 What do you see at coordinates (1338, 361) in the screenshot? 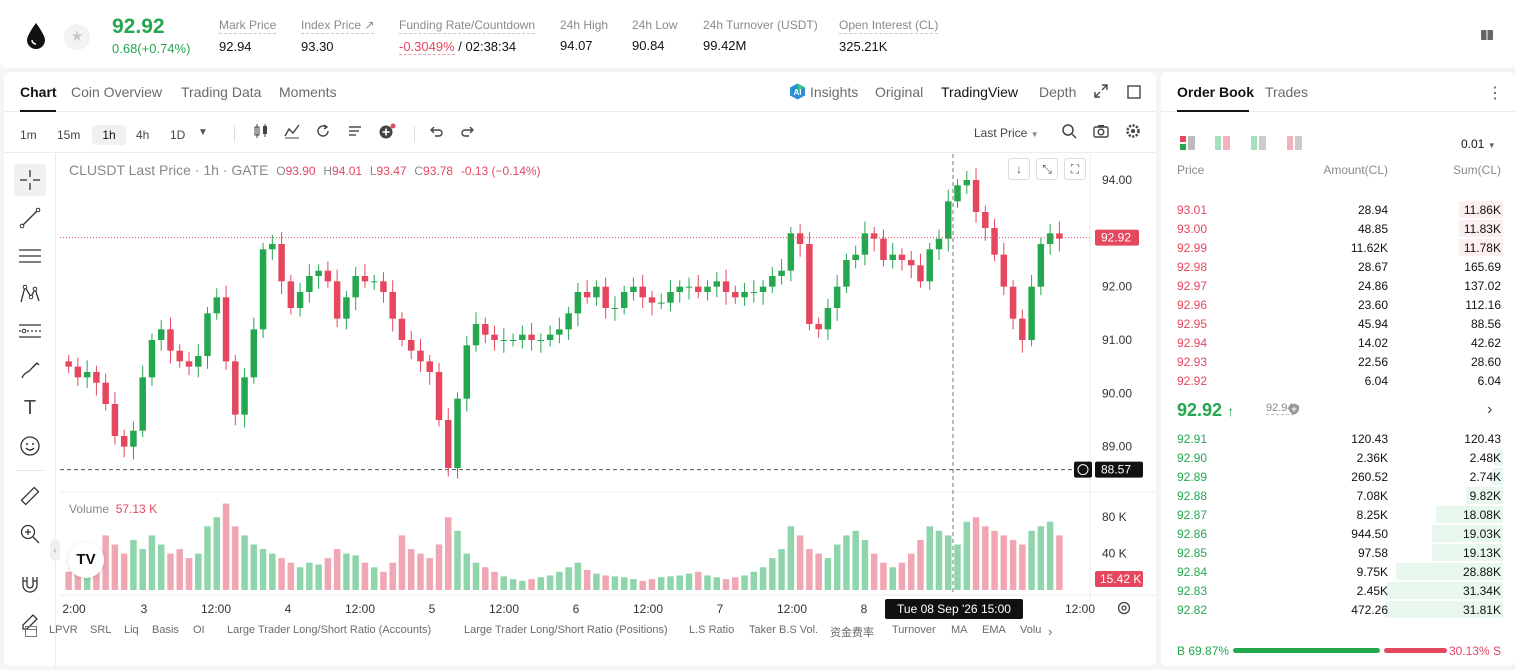
I see `ask-row: 92.93 22.56 28.60` at bounding box center [1338, 361].